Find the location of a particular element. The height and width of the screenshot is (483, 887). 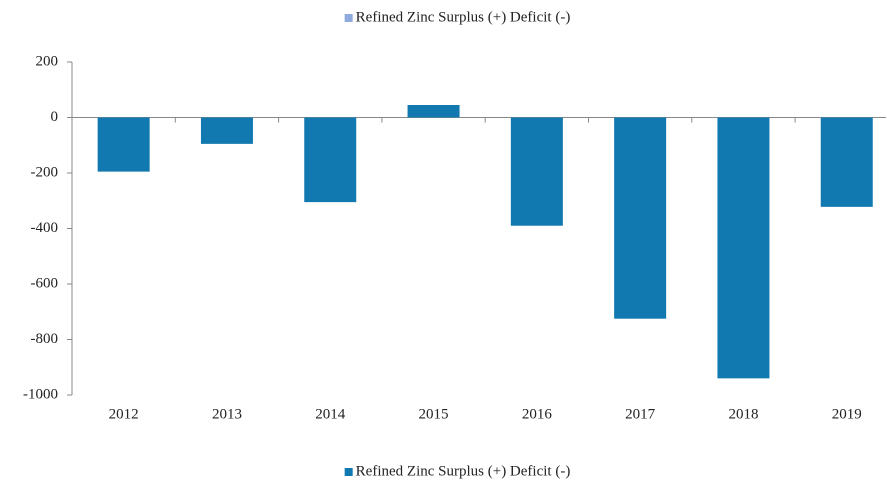

y-tick-label: 200 is located at coordinates (47, 61).